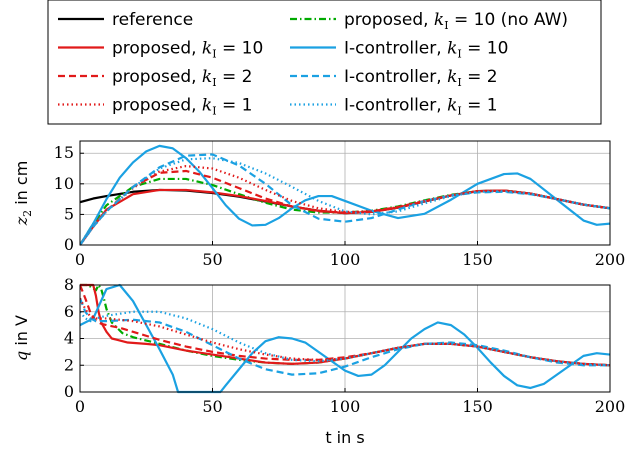 This screenshot has height=454, width=640. I want to click on x-axis-label: t in s, so click(344, 437).